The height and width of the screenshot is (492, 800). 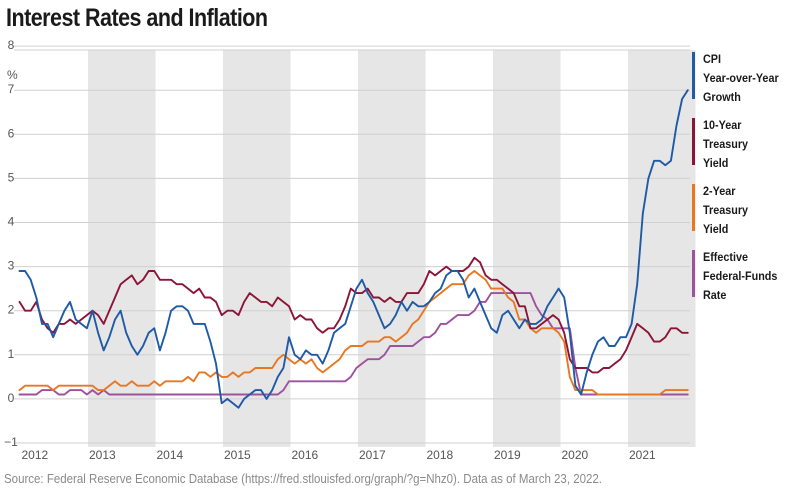 What do you see at coordinates (740, 276) in the screenshot?
I see `legend-label-fedfunds: Effective Federal-Funds Rate` at bounding box center [740, 276].